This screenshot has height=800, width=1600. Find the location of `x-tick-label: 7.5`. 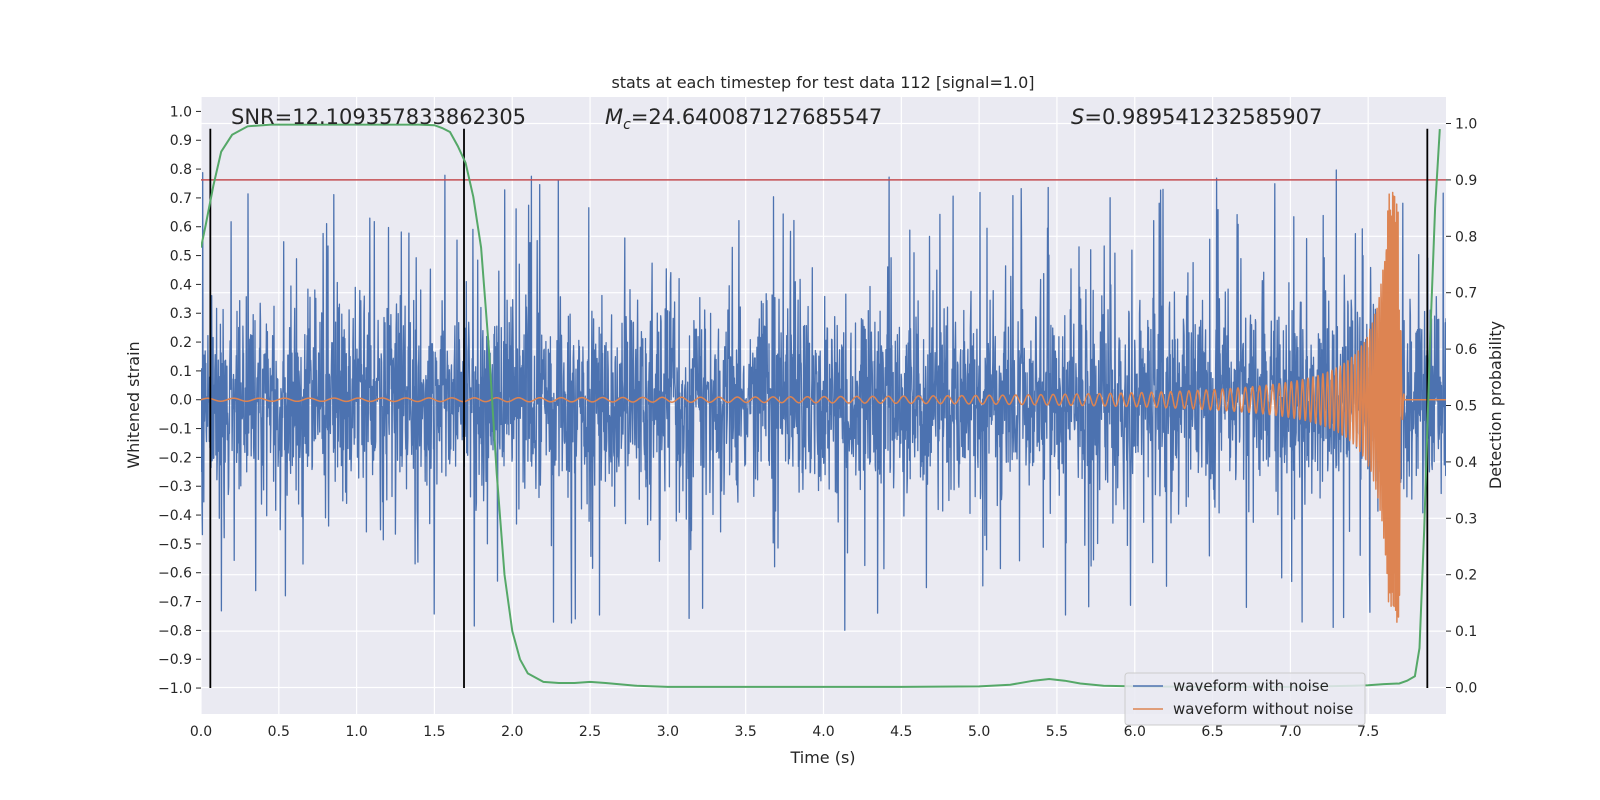

x-tick-label: 7.5 is located at coordinates (1368, 732).